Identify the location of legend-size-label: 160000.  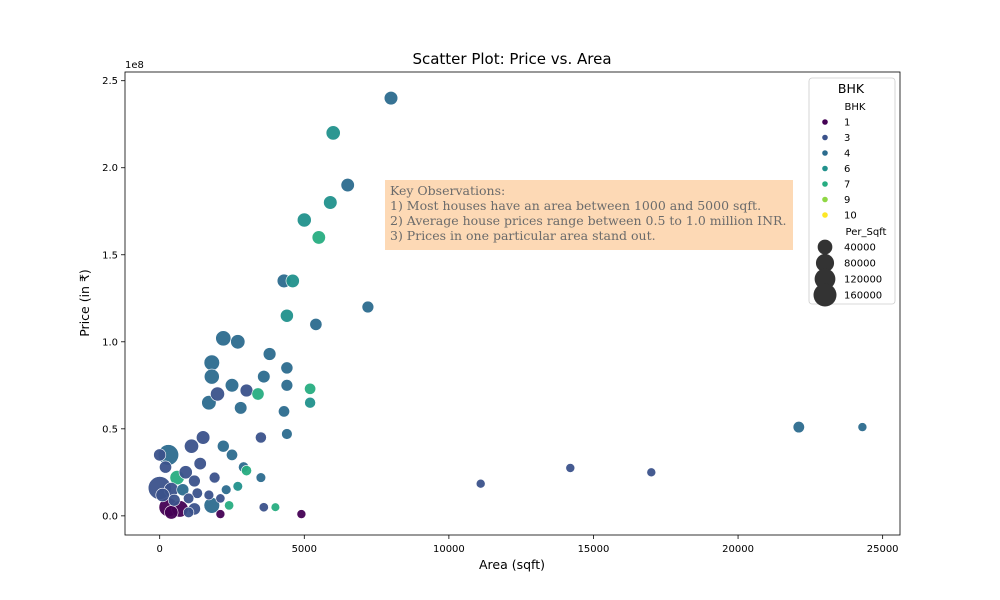
(863, 296).